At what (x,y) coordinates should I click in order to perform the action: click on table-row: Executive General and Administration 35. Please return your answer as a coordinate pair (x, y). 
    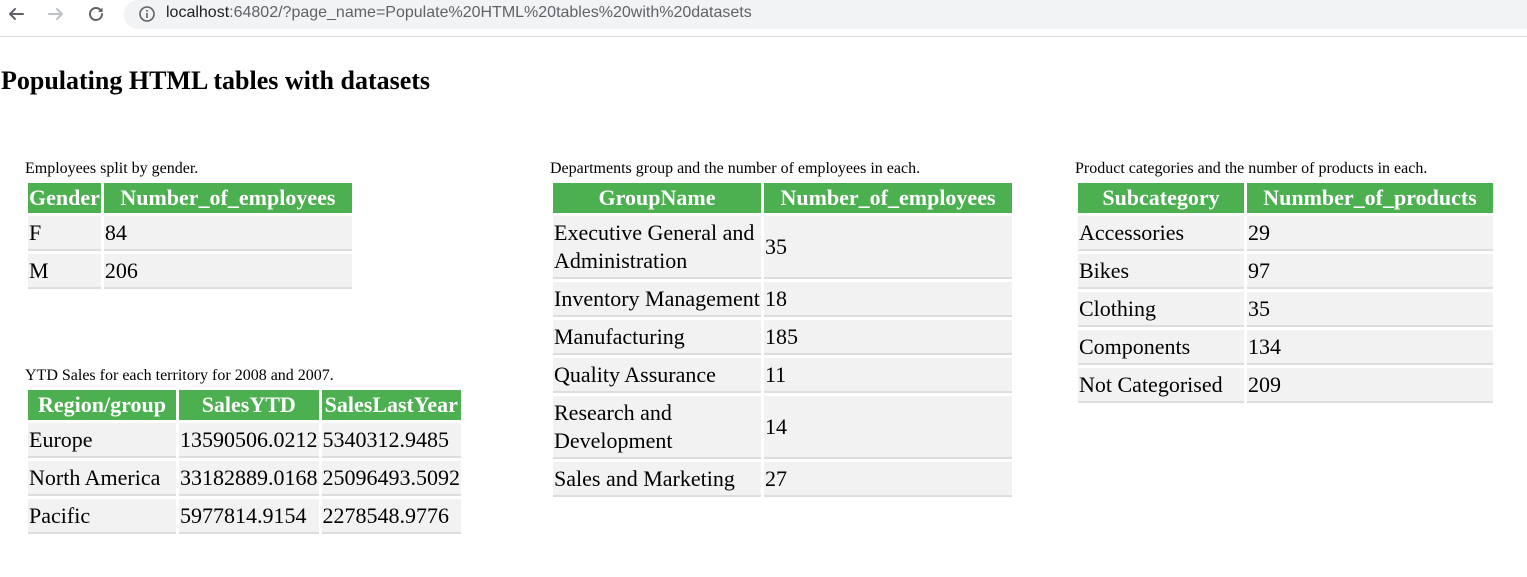
    Looking at the image, I should click on (782, 247).